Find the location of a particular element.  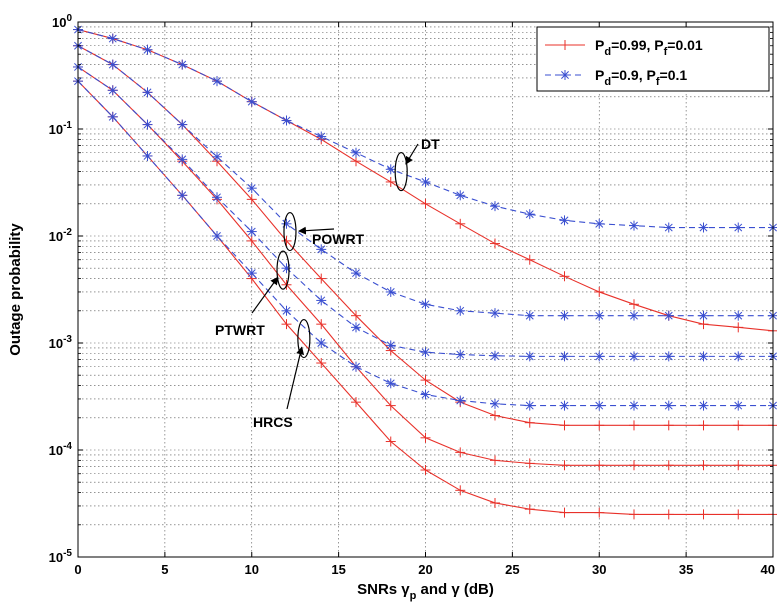

legend-label: Pd=0.99, Pf=0.01 is located at coordinates (649, 47).